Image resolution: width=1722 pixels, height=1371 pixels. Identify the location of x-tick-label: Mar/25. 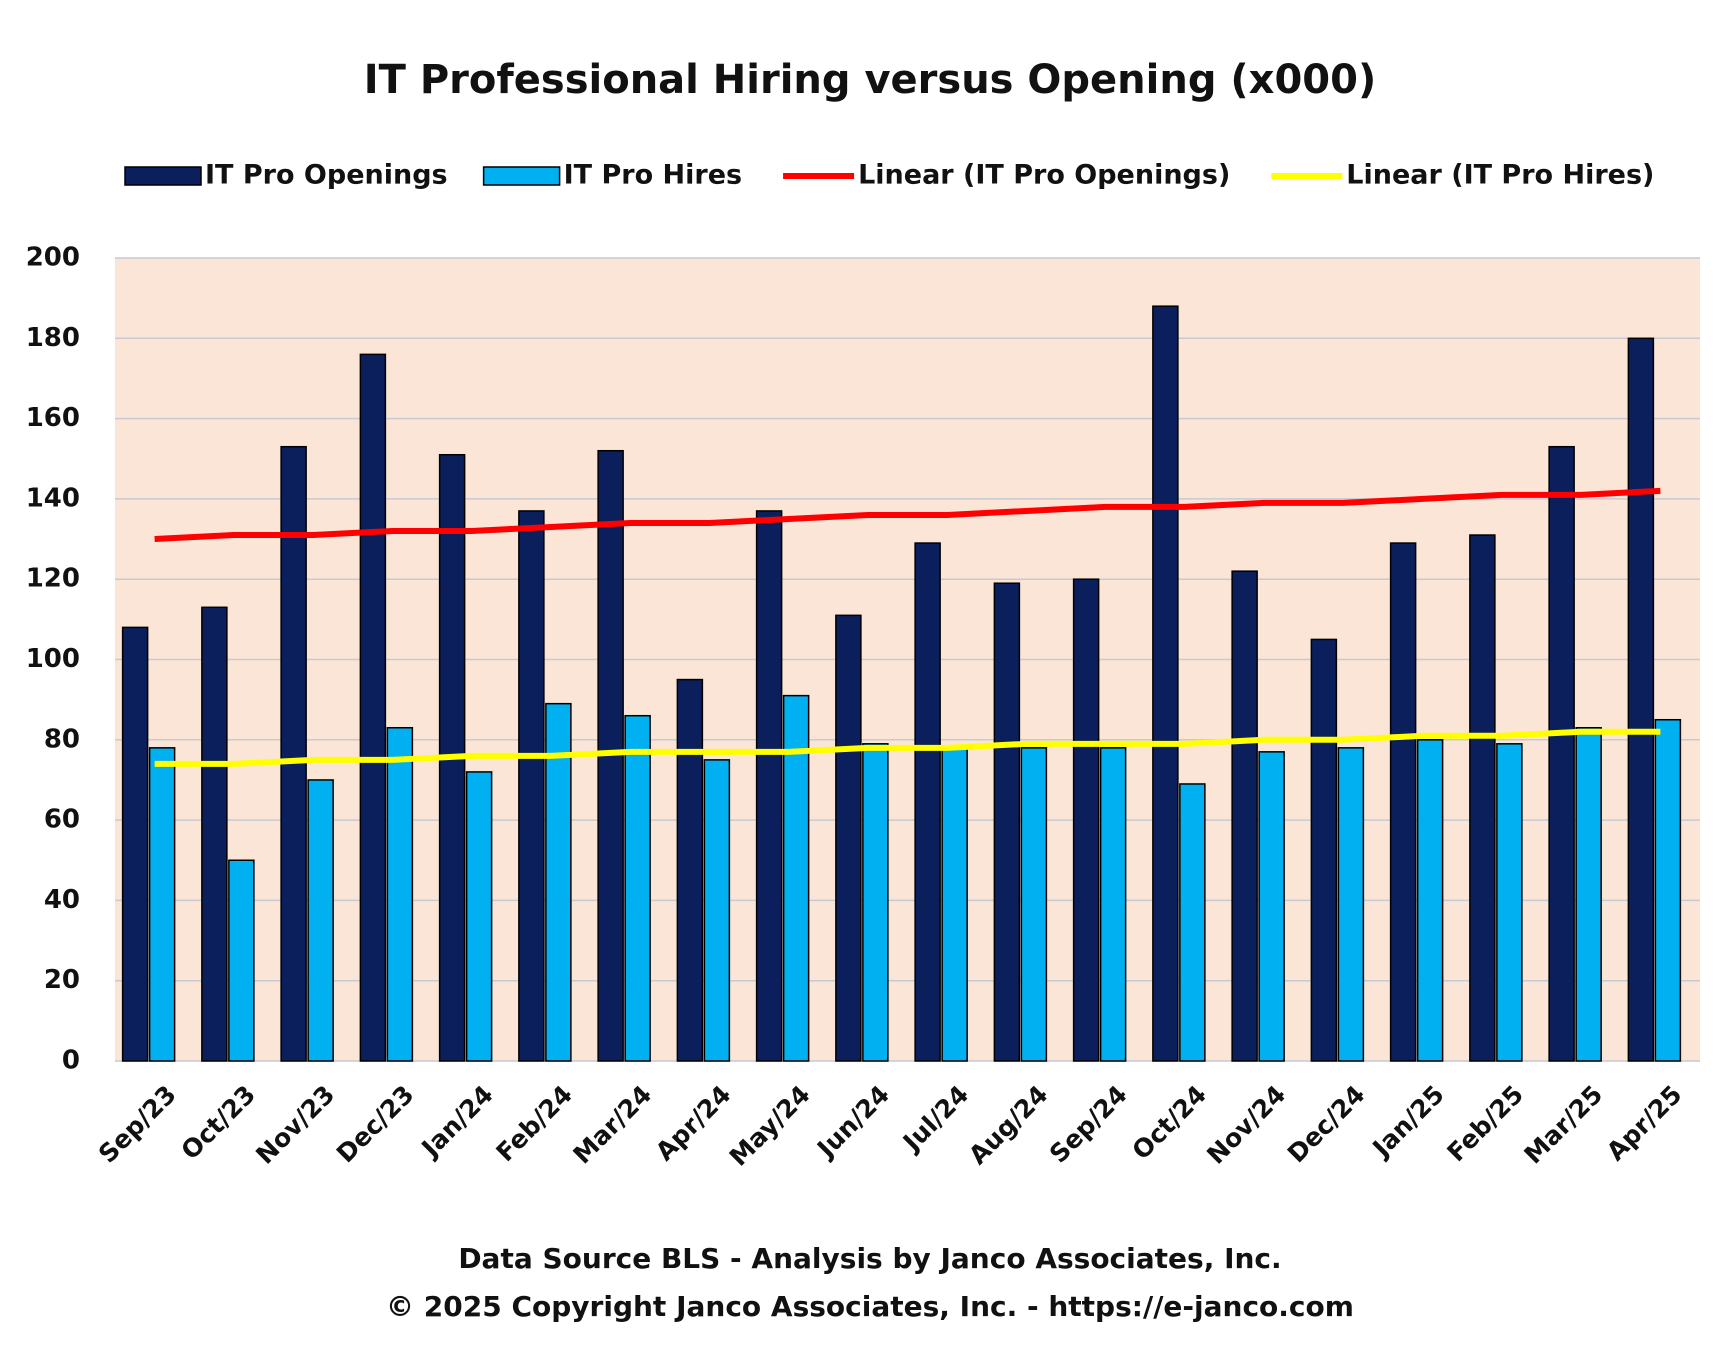
(1564, 1125).